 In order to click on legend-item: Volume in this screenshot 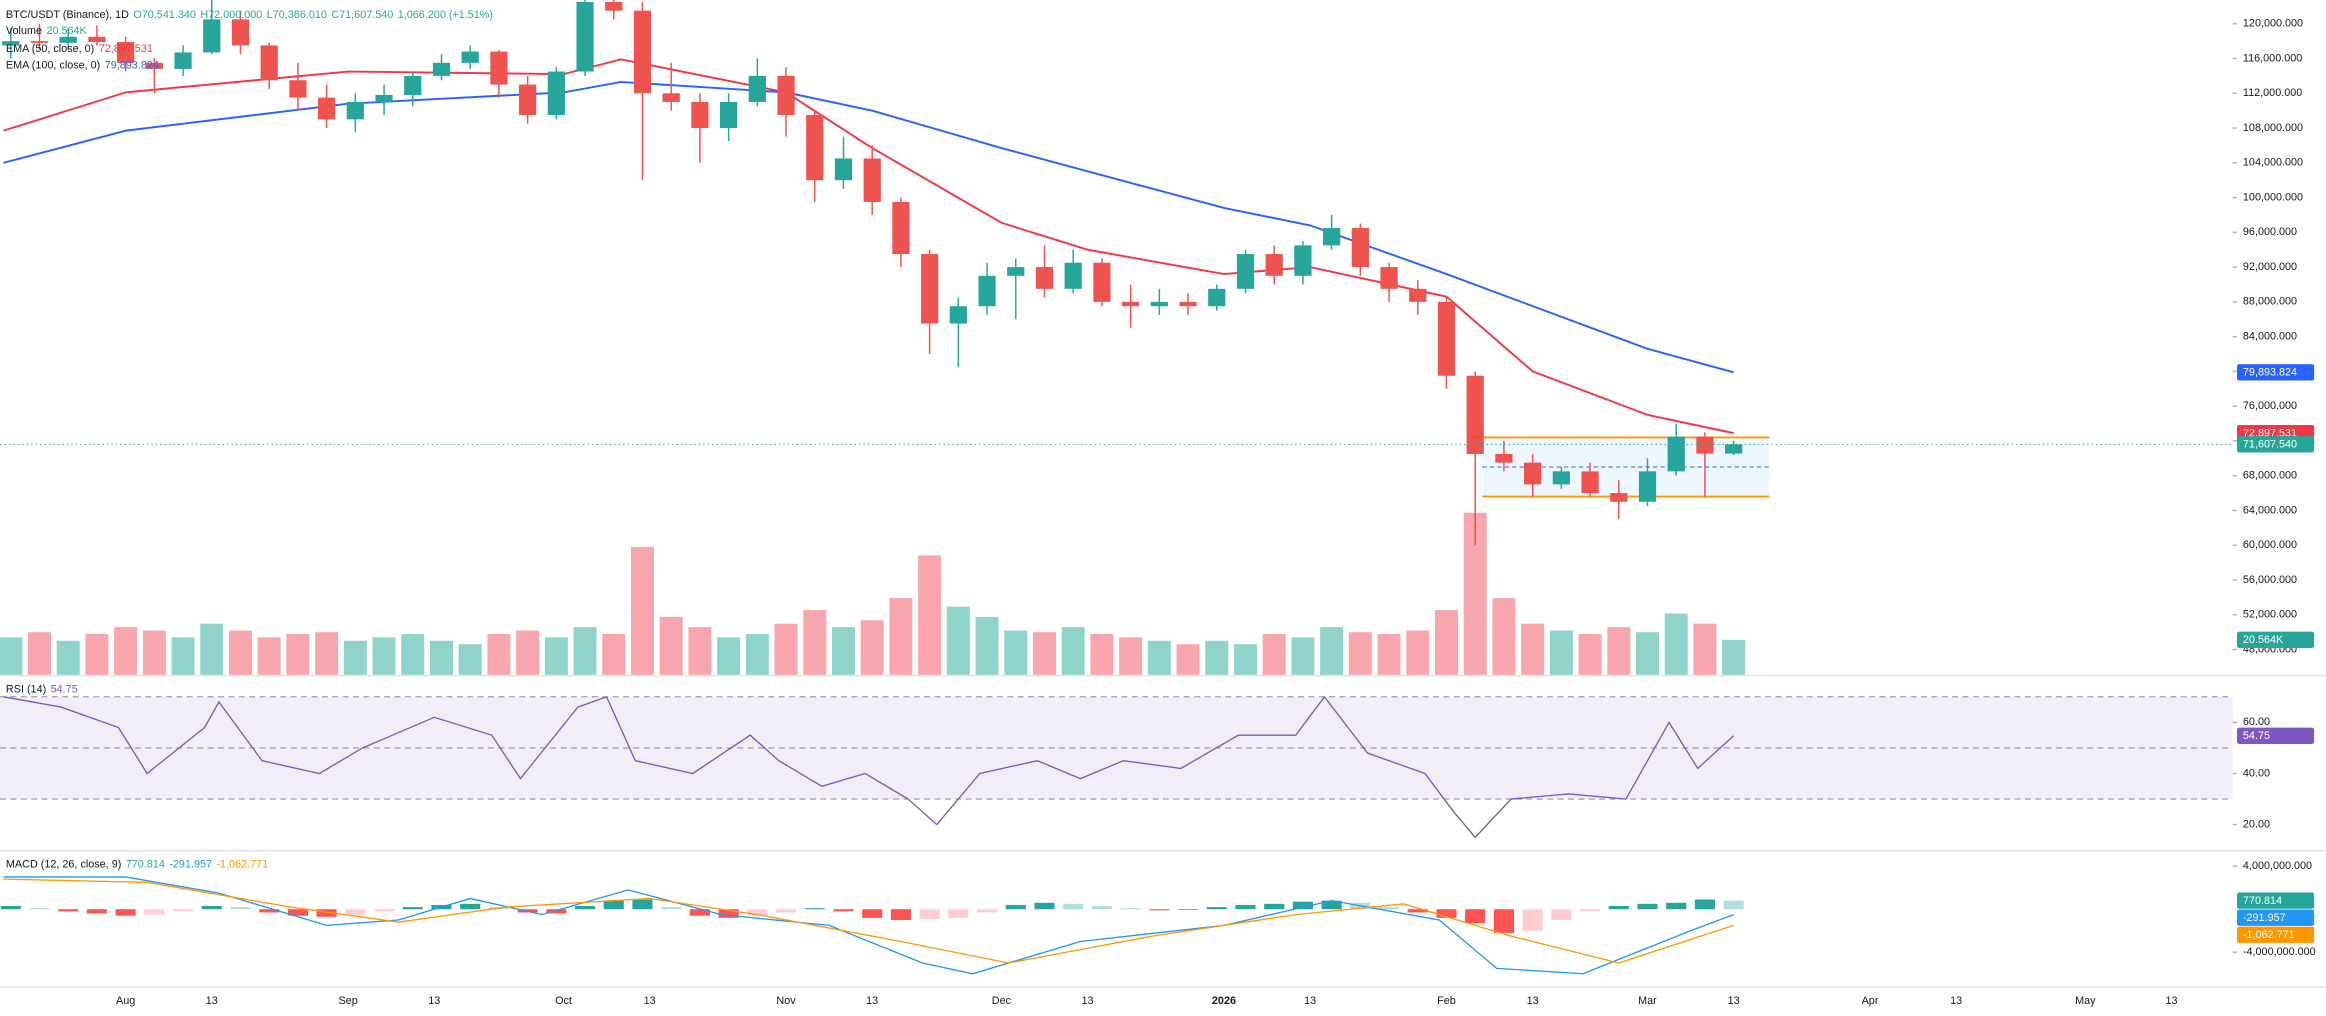, I will do `click(24, 31)`.